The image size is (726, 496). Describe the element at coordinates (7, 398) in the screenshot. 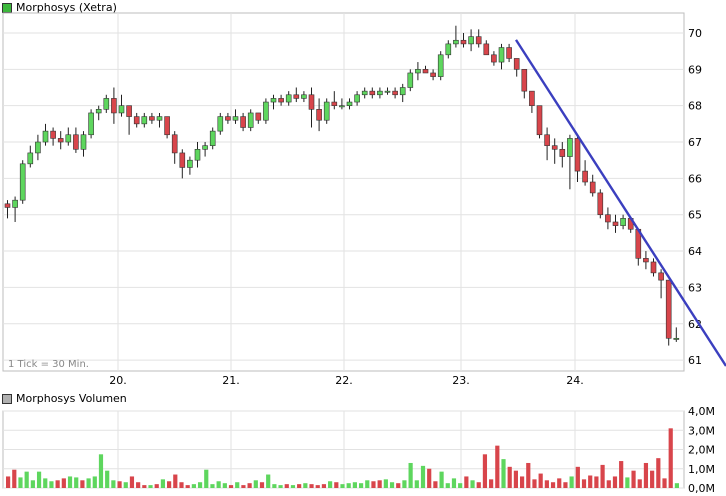

I see `volume-legend-swatch` at that location.